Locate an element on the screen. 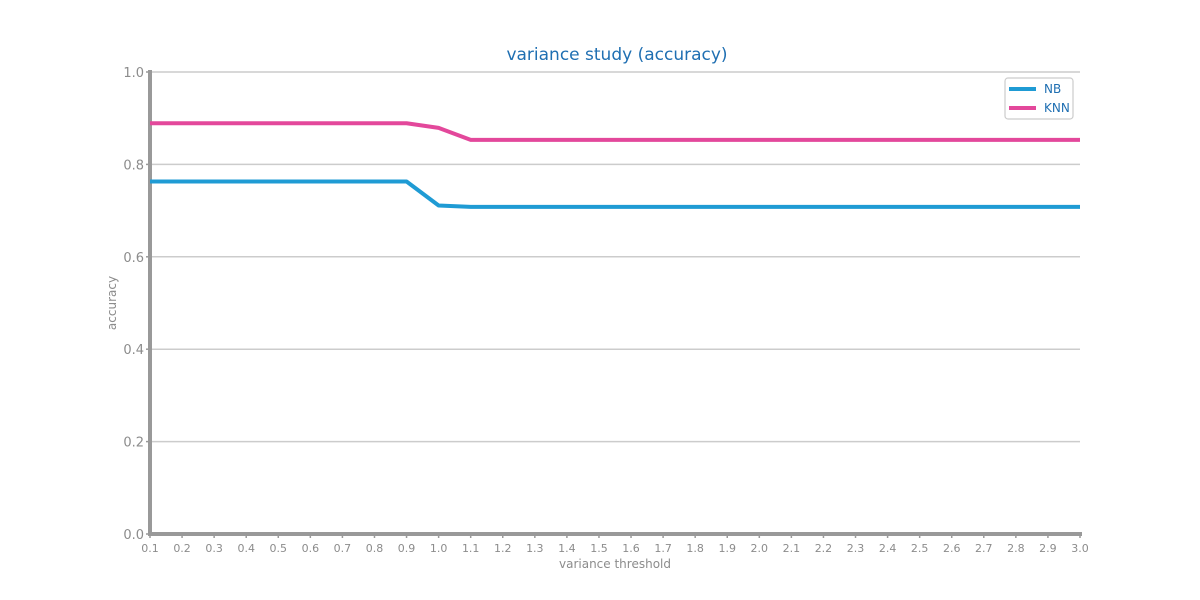 The height and width of the screenshot is (600, 1200). x-tick-label: 0.7 is located at coordinates (343, 548).